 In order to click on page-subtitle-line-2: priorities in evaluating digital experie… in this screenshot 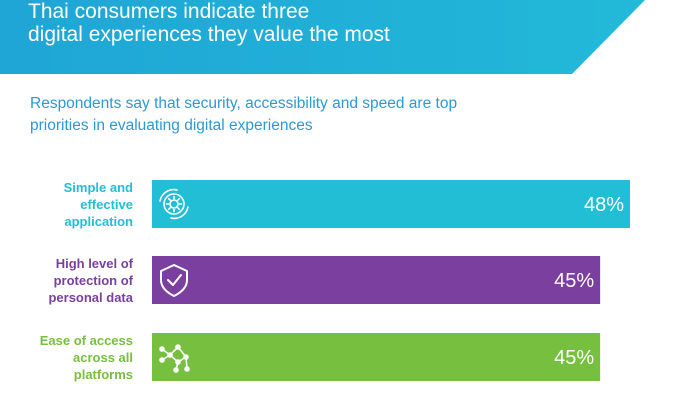, I will do `click(171, 125)`.